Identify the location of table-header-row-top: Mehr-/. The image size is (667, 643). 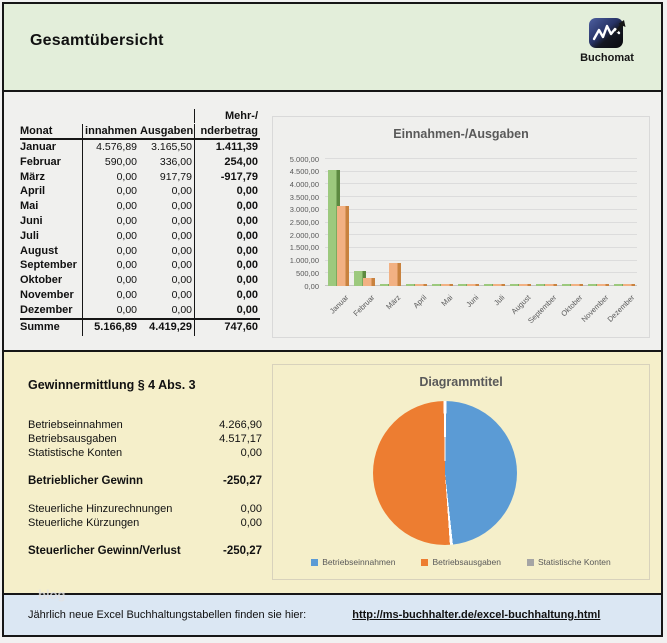
(140, 115).